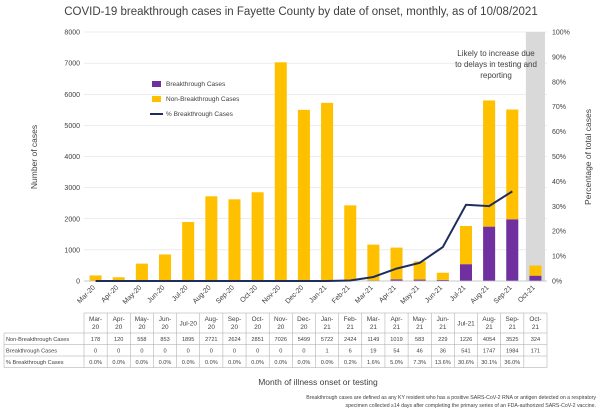  I want to click on y2-tick-label: 100%, so click(561, 33).